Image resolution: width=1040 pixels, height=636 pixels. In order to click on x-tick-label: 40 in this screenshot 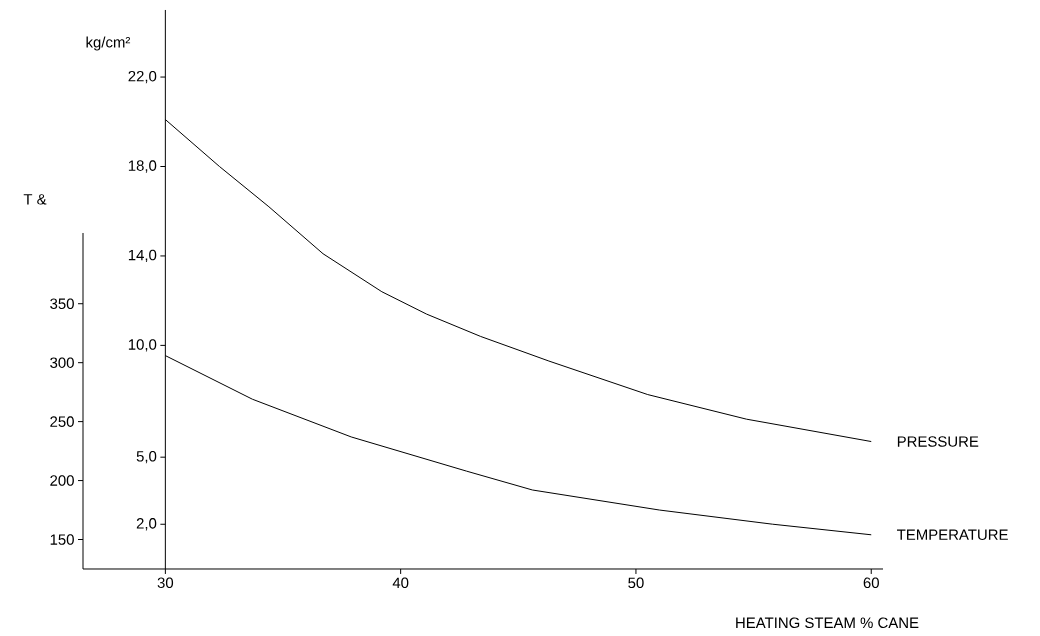, I will do `click(400, 583)`.